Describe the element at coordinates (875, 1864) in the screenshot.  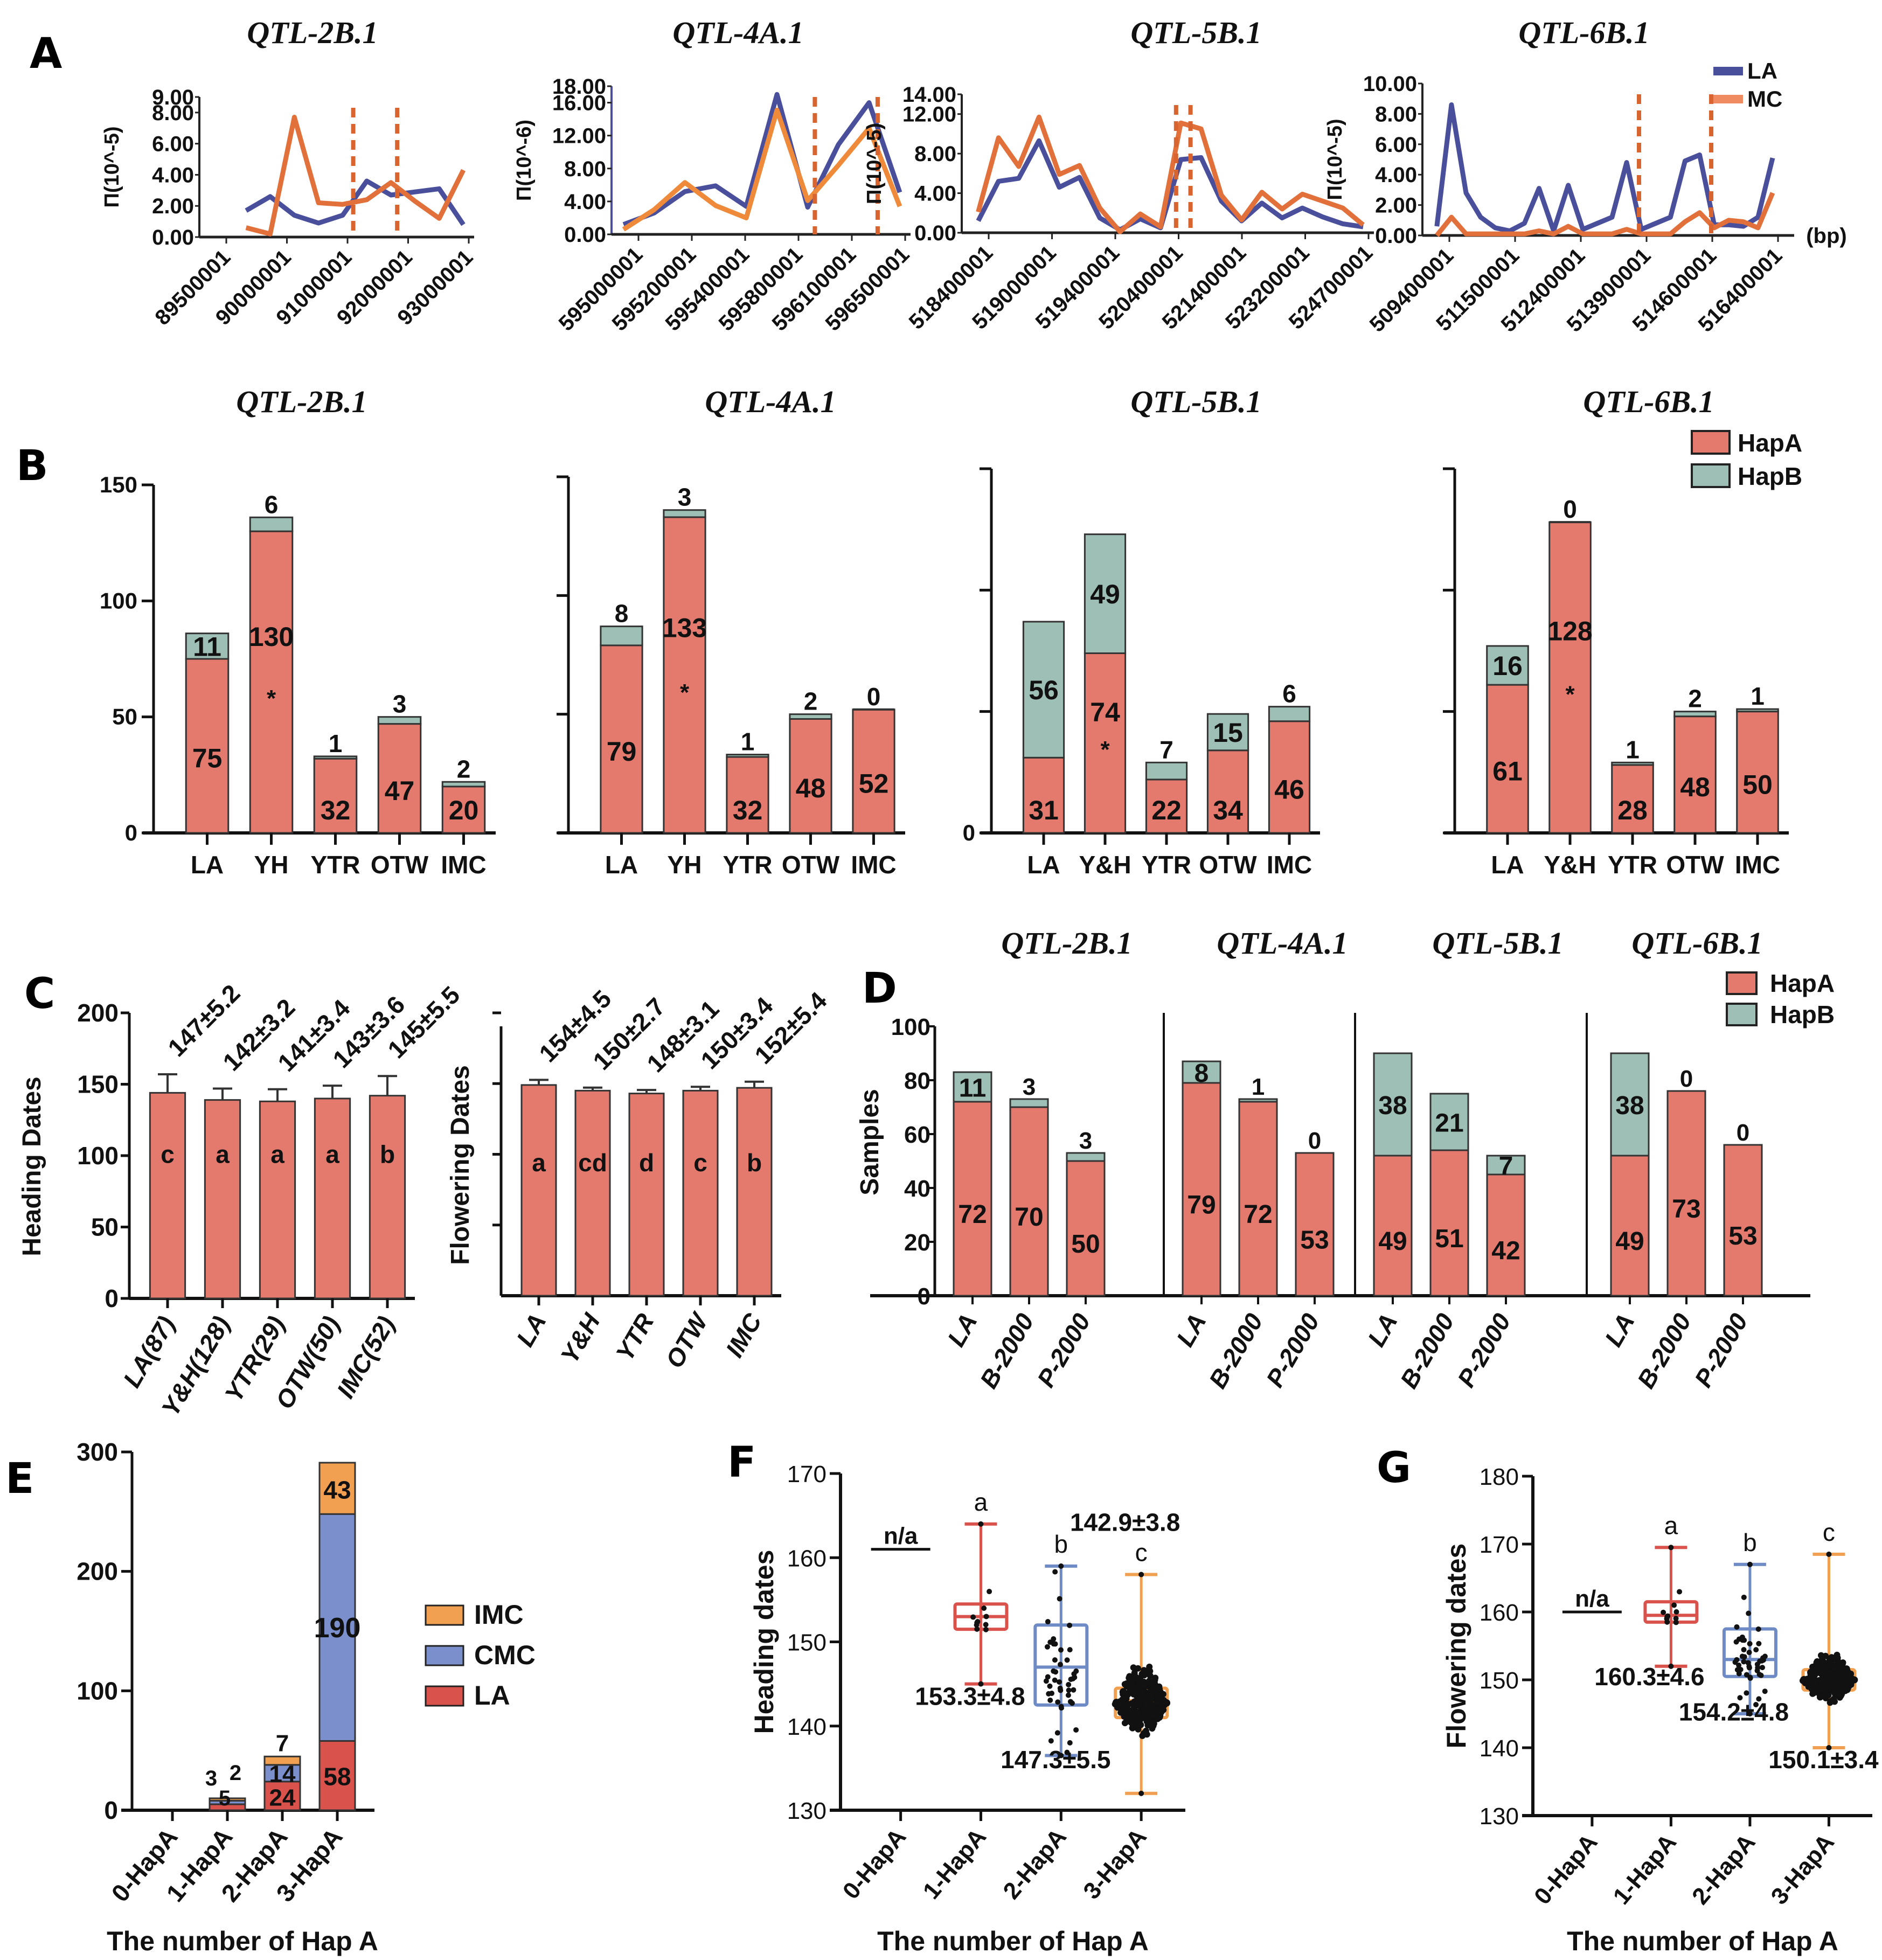
I see `x-tick-label: 0-HapA` at that location.